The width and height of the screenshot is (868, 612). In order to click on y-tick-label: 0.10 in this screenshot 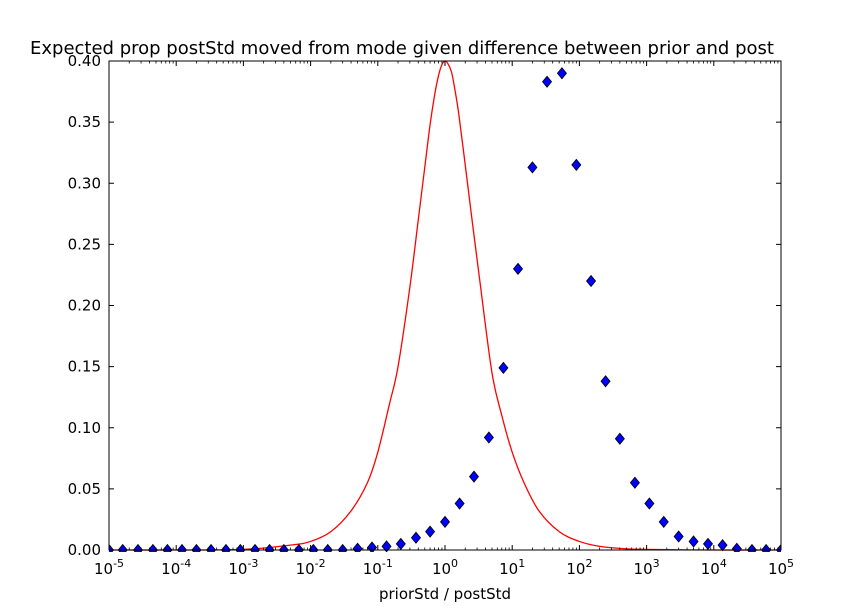, I will do `click(84, 428)`.